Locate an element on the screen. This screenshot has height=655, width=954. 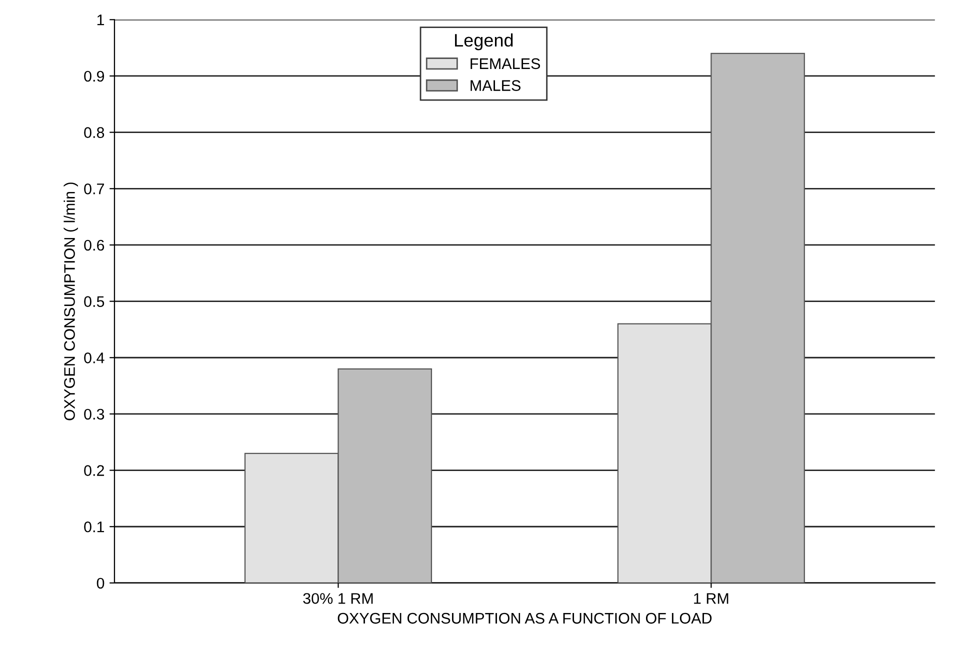
y-tick-label: 0.8 is located at coordinates (94, 132).